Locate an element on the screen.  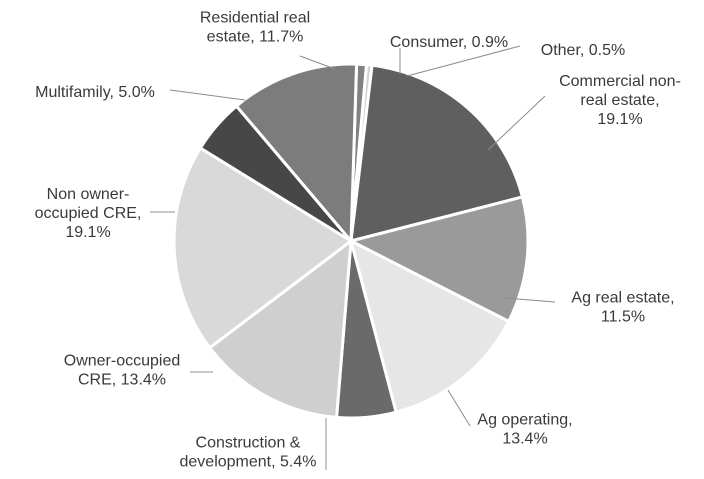
data-label-9: Residential real estate, 11.7% is located at coordinates (255, 28).